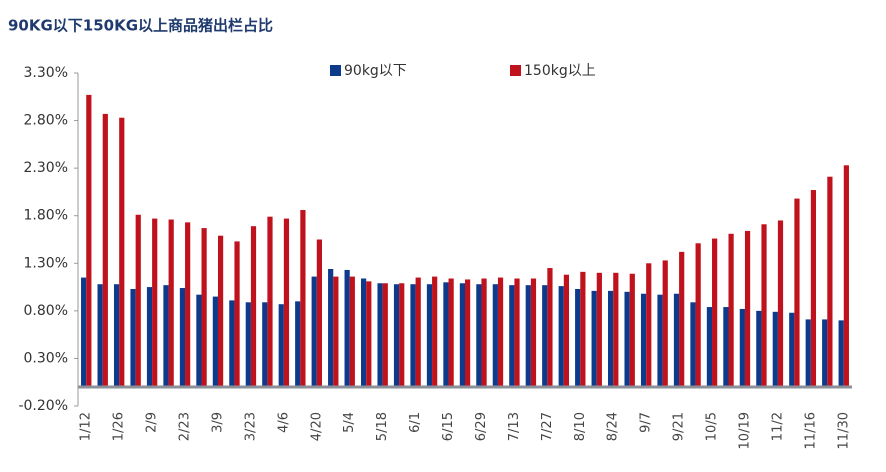  I want to click on x-tick-label: 8/24, so click(613, 426).